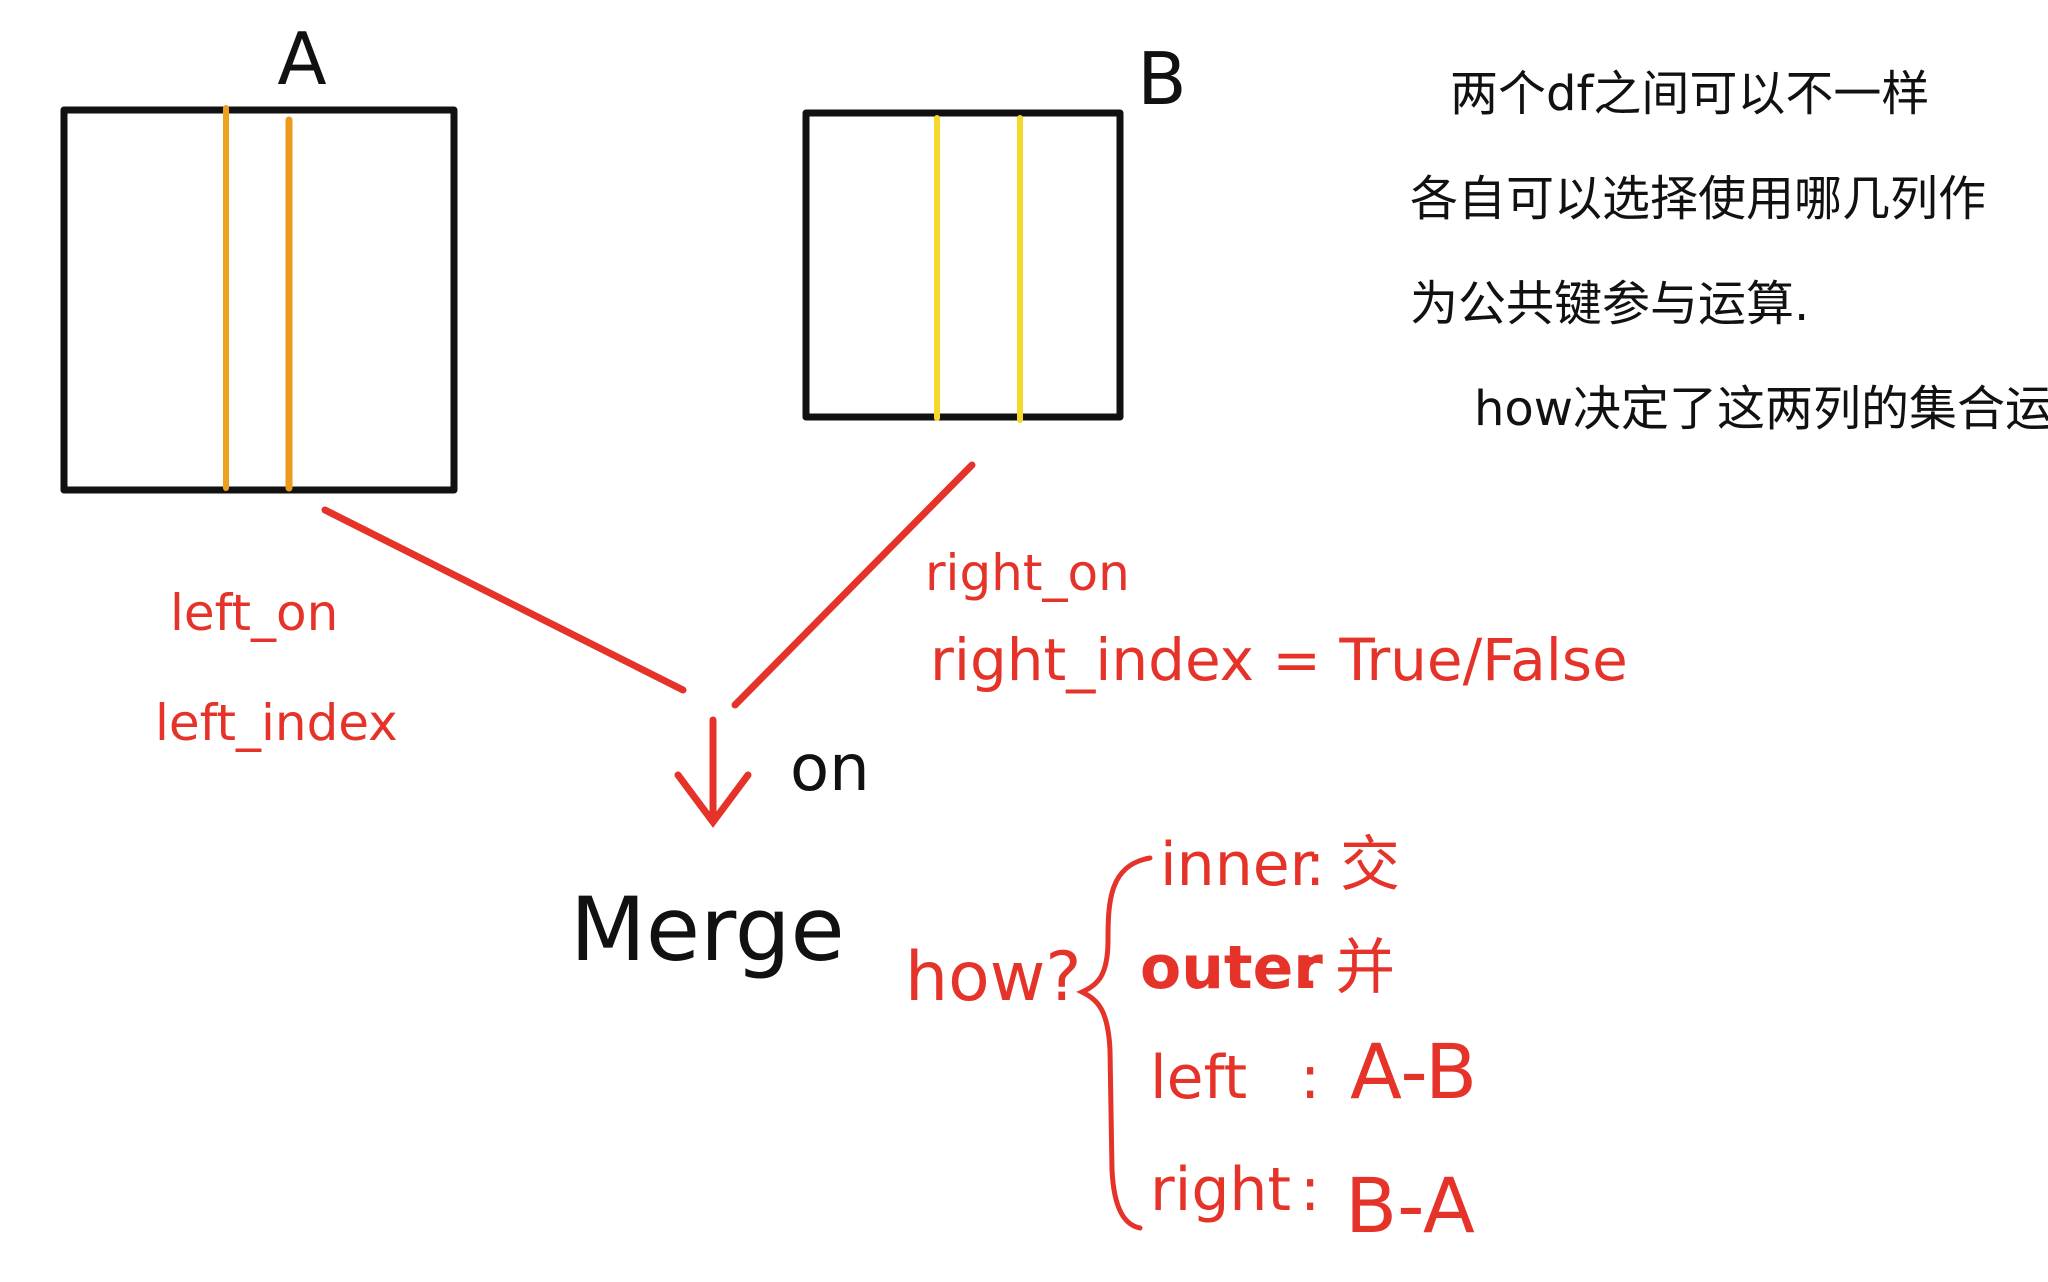  I want to click on table-b-label: B, so click(1161, 79).